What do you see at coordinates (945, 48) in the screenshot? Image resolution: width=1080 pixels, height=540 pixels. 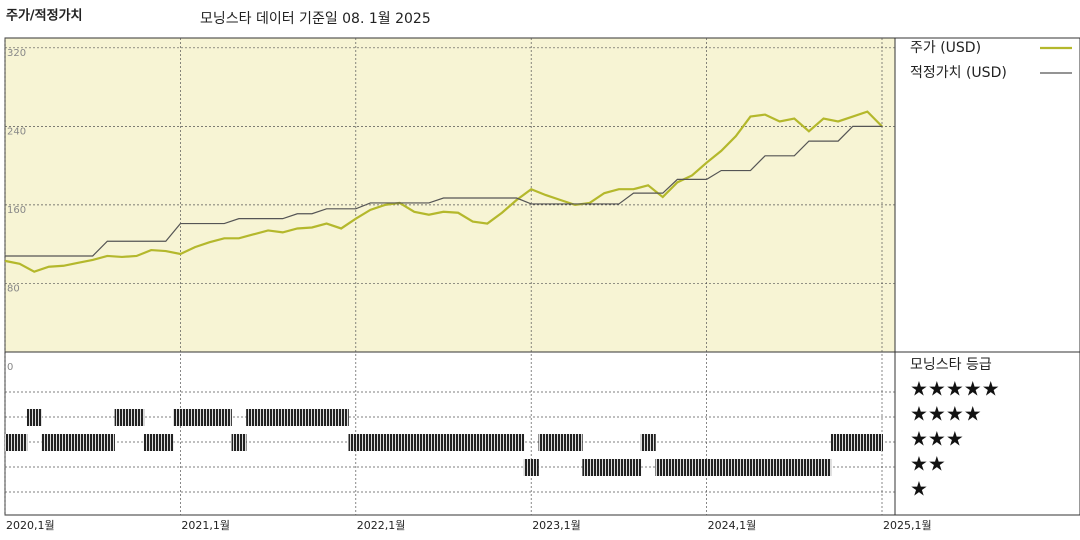 I see `legend-label: 주가 (USD)` at bounding box center [945, 48].